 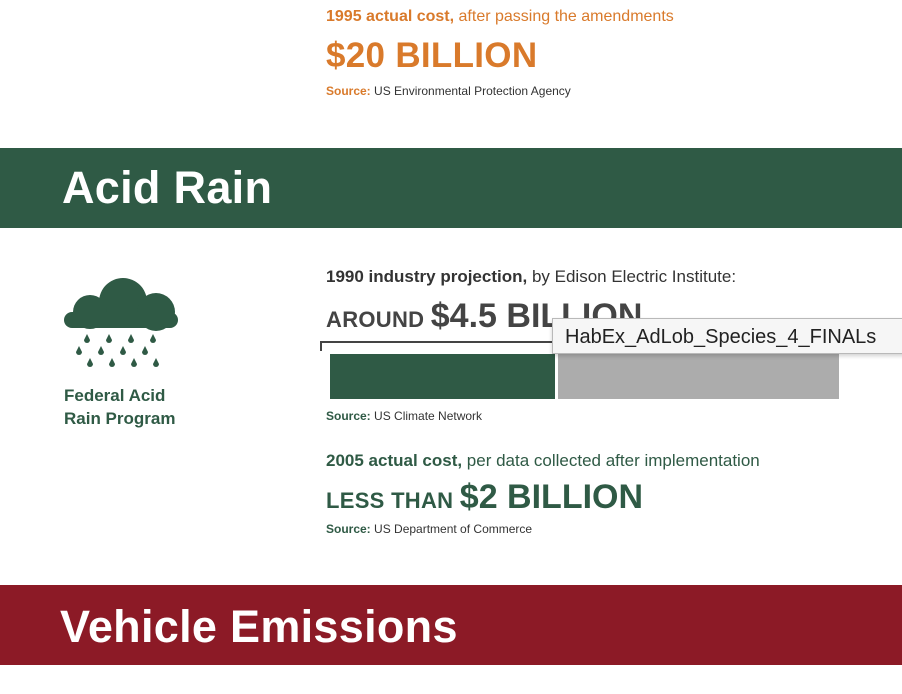 I want to click on program-label-line1: Federal Acid, so click(x=115, y=395).